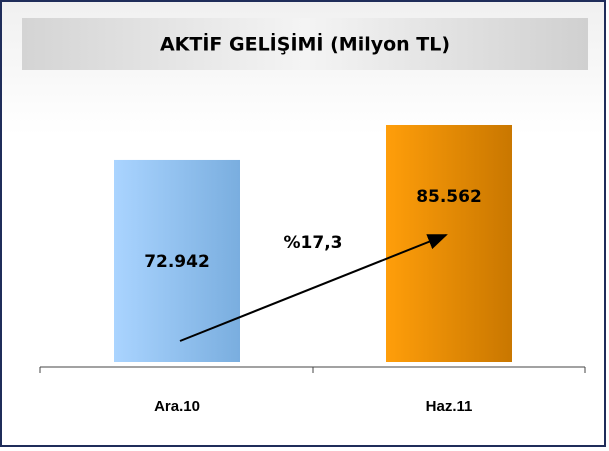  Describe the element at coordinates (449, 197) in the screenshot. I see `data-label: 85.562` at that location.